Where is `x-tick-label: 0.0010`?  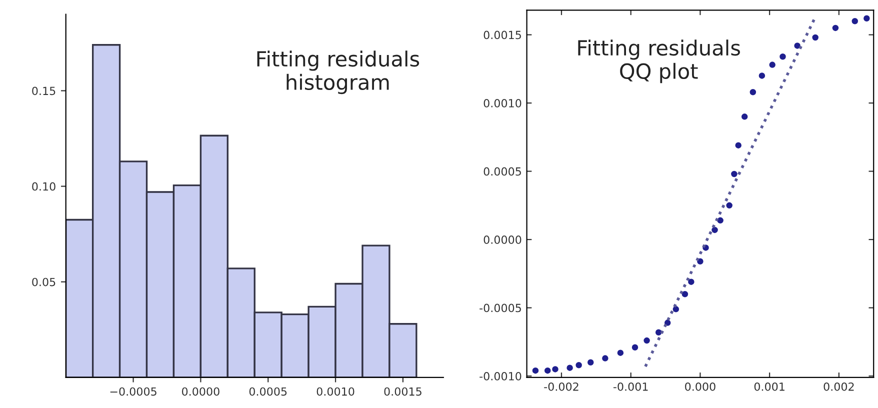 x-tick-label: 0.0010 is located at coordinates (335, 391).